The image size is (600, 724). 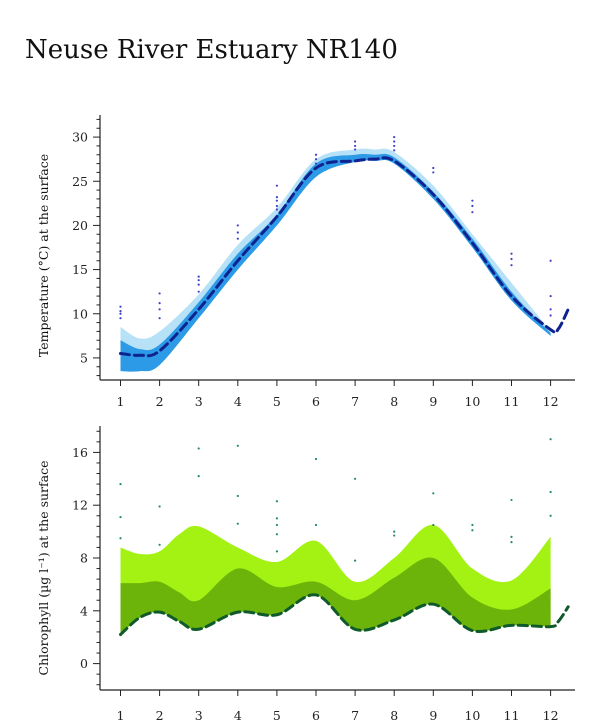 I want to click on x-tick-label: 11, so click(x=512, y=401).